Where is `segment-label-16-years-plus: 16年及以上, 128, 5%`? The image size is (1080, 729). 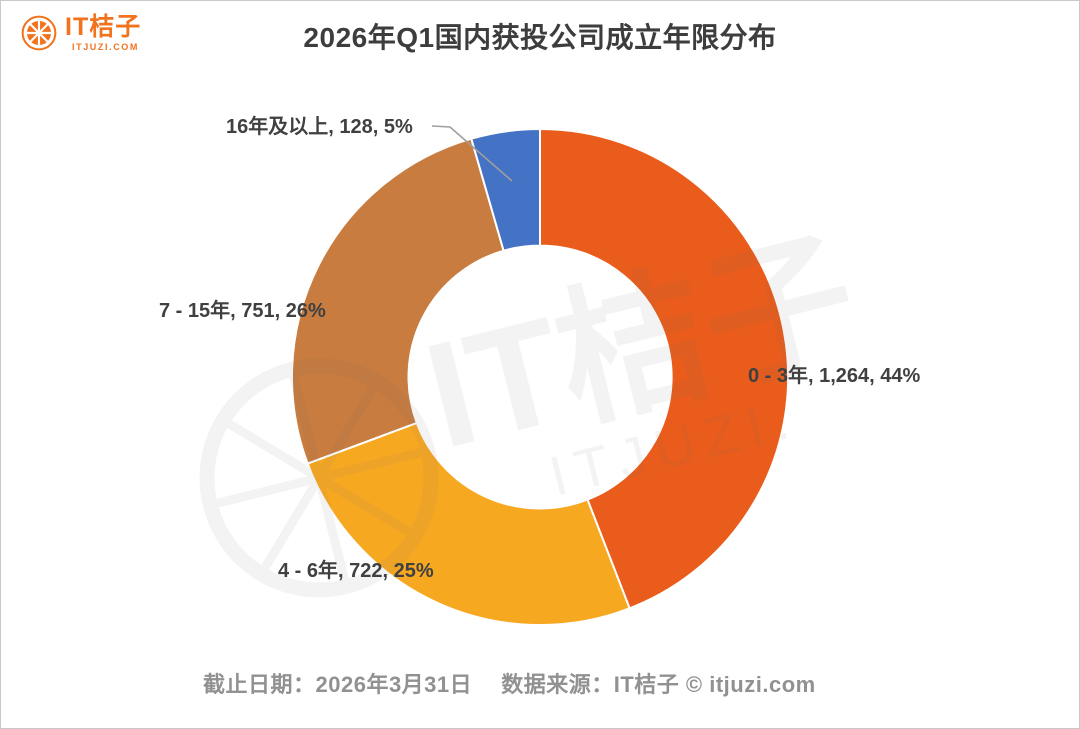 segment-label-16-years-plus: 16年及以上, 128, 5% is located at coordinates (319, 127).